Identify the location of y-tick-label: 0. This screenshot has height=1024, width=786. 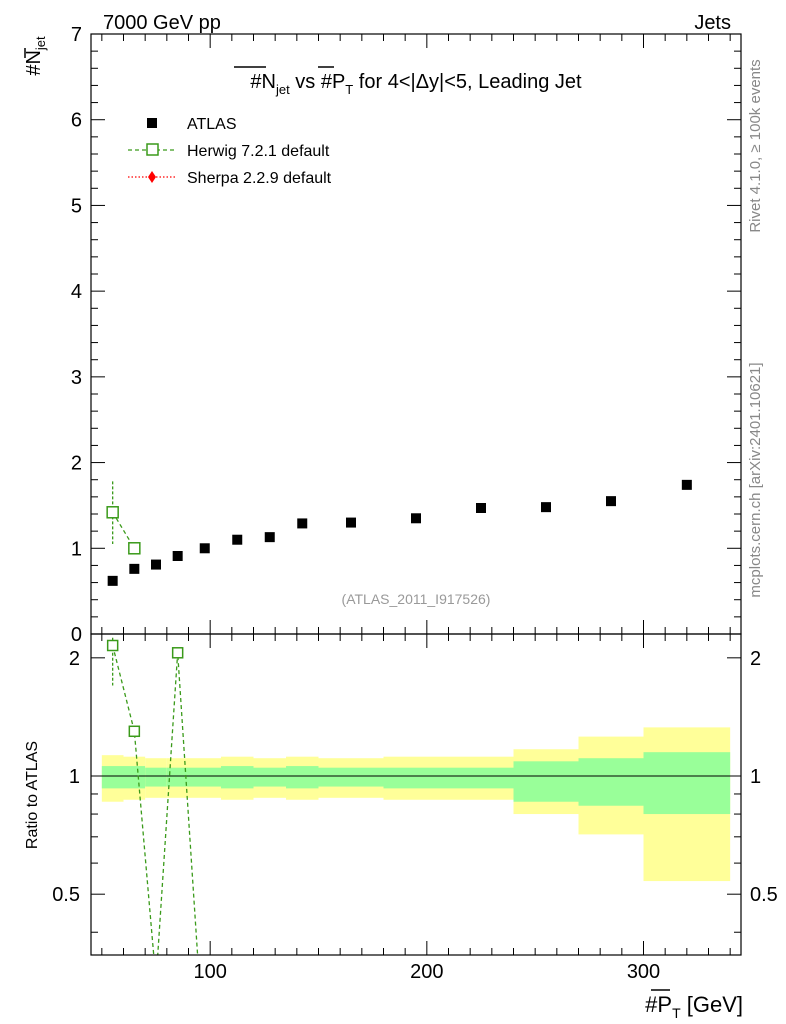
(76, 635).